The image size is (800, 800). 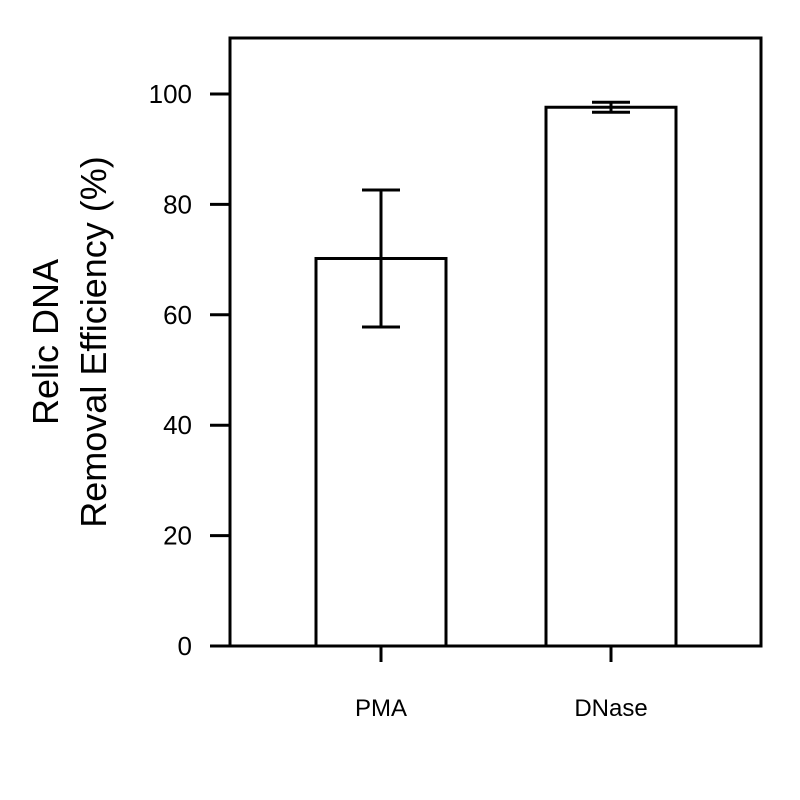 I want to click on y-tick-label: 60, so click(x=177, y=315).